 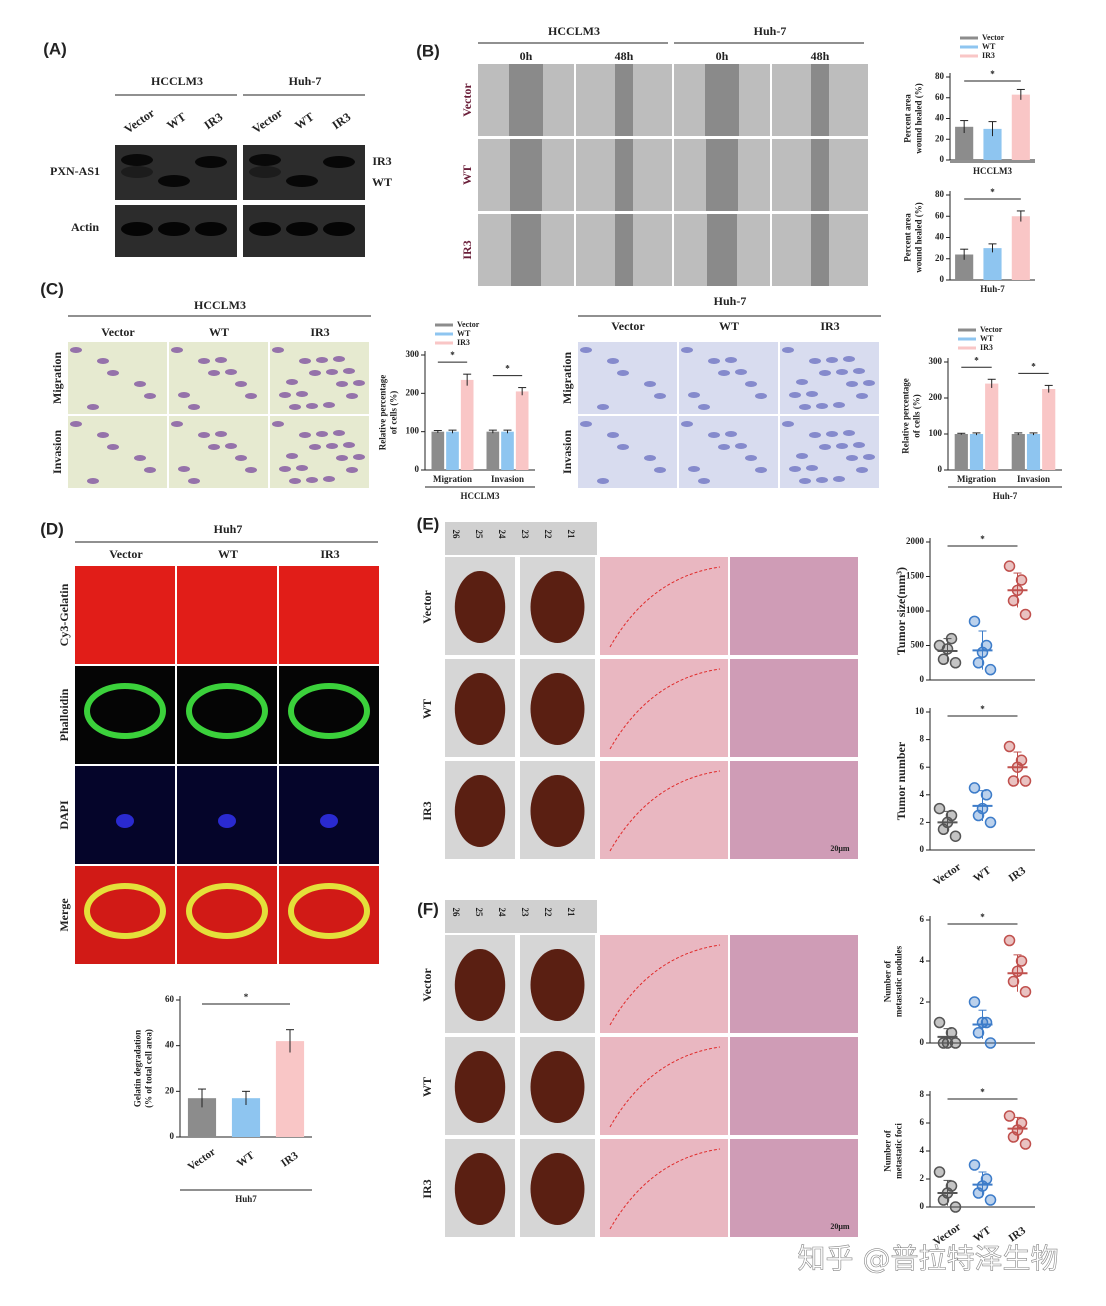 I want to click on bar, so click(x=1049, y=429).